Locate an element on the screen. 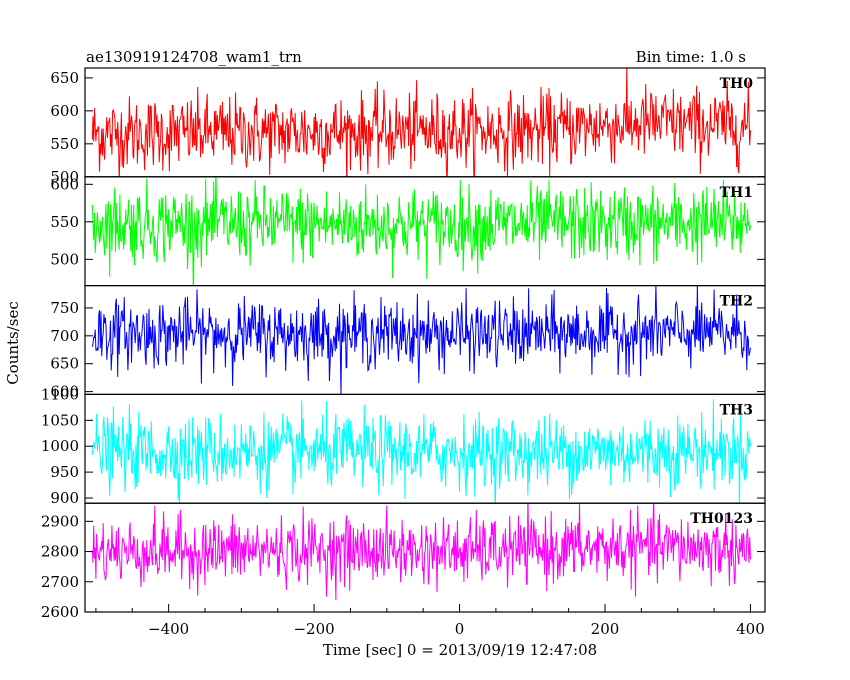 This screenshot has width=850, height=680. panel-label: TH0123 is located at coordinates (721, 519).